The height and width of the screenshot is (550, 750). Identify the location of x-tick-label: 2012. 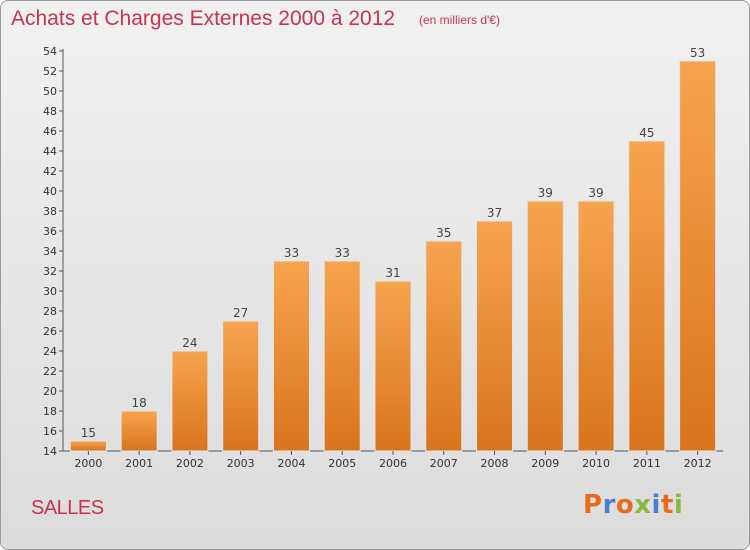
(698, 463).